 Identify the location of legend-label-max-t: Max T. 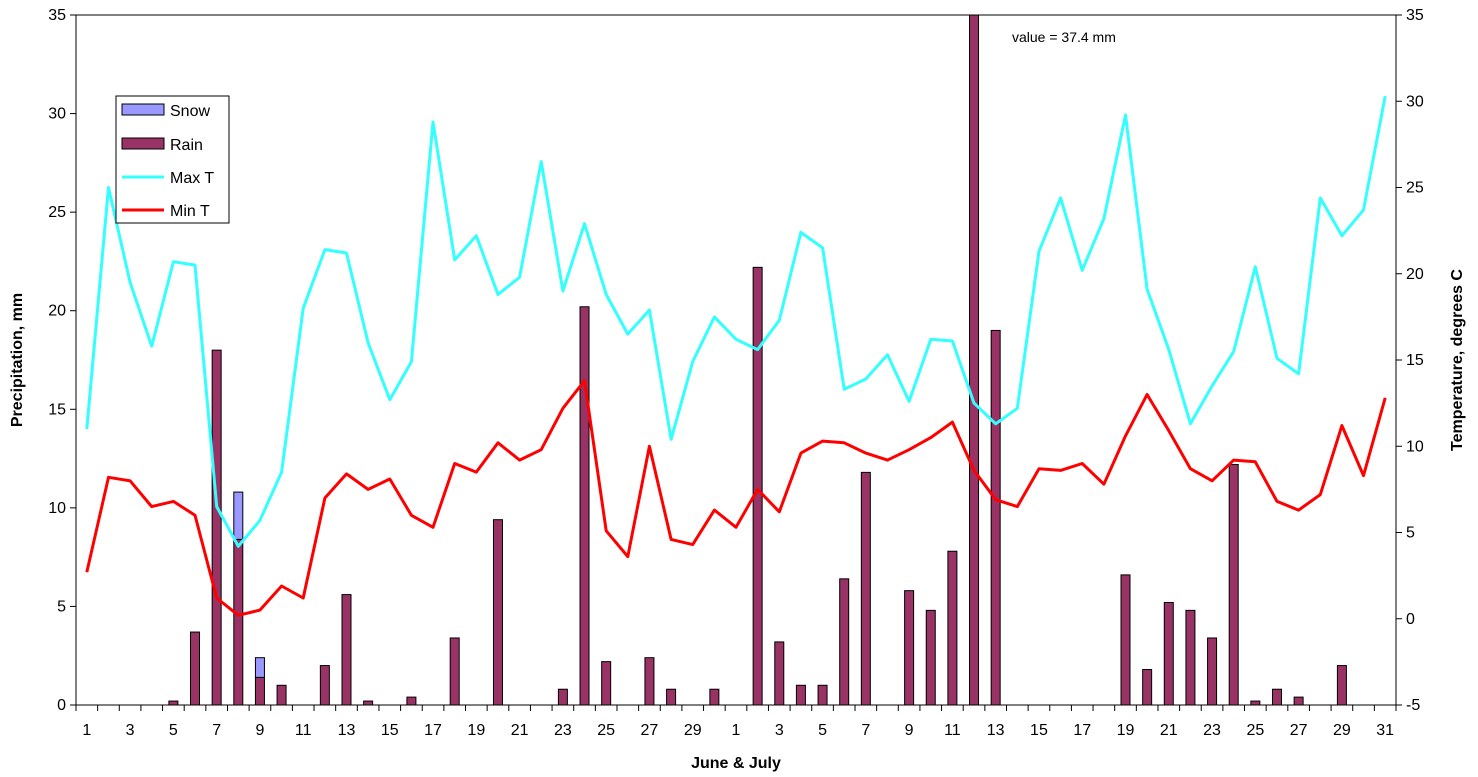
(192, 178).